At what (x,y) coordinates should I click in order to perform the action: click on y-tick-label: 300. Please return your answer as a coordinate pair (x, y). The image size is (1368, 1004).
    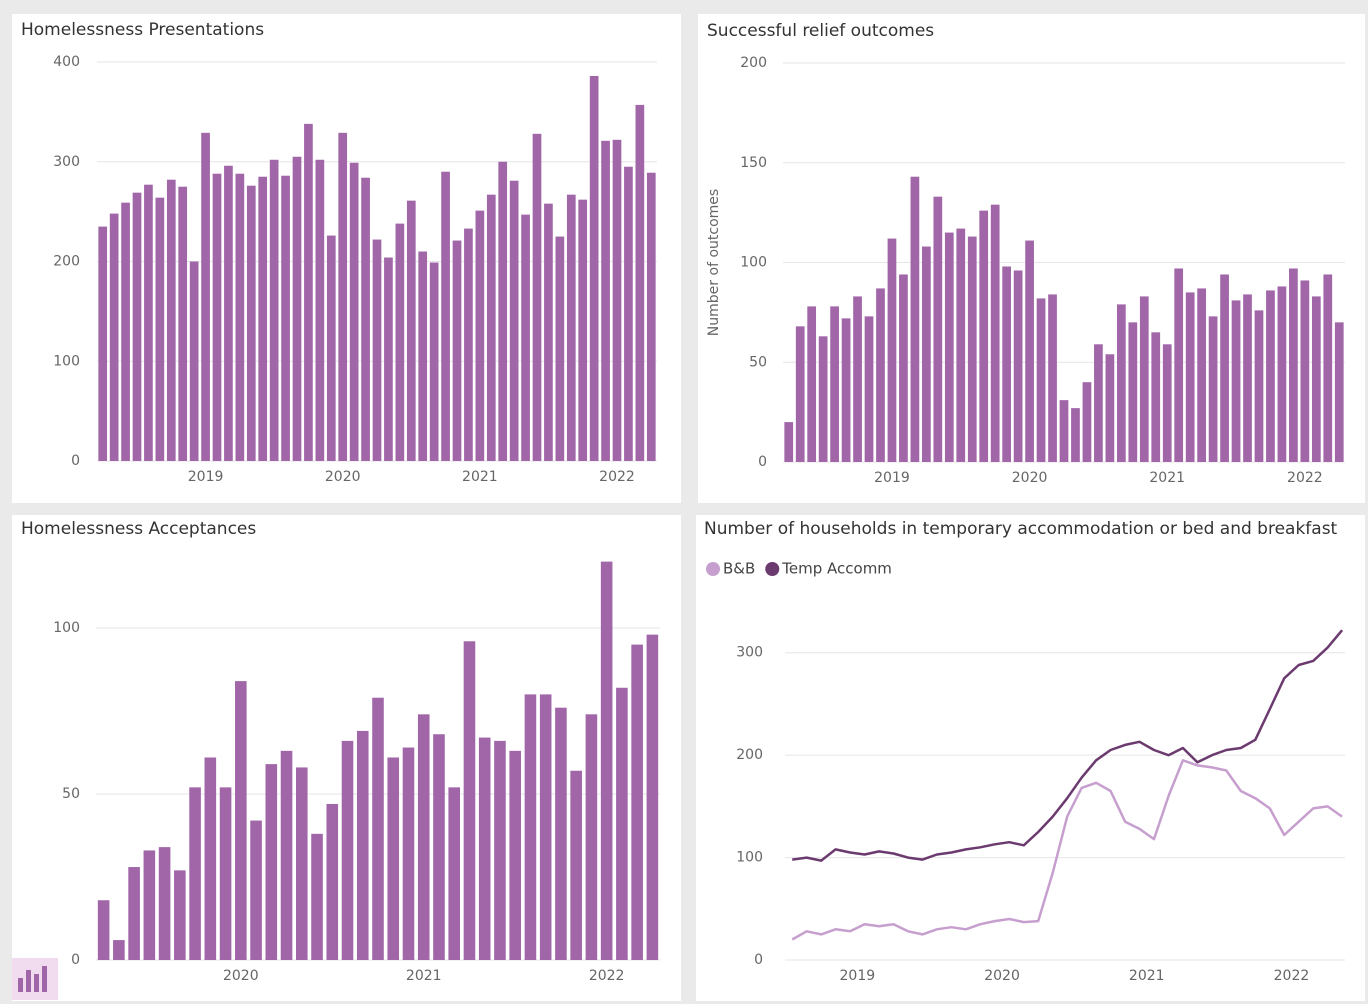
    Looking at the image, I should click on (749, 653).